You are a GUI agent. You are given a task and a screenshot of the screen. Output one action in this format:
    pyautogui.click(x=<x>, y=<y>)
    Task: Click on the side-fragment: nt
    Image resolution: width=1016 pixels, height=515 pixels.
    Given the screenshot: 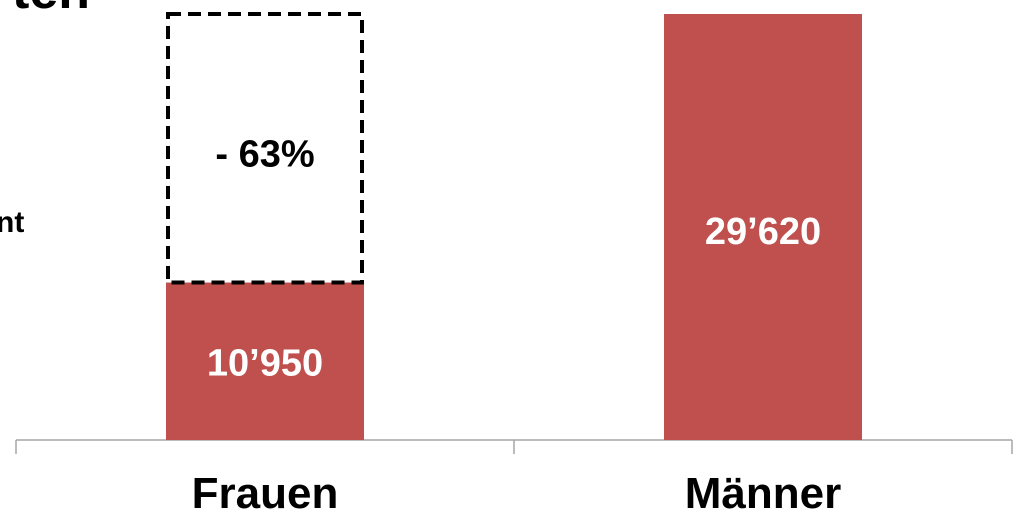 What is the action you would take?
    pyautogui.click(x=12, y=222)
    